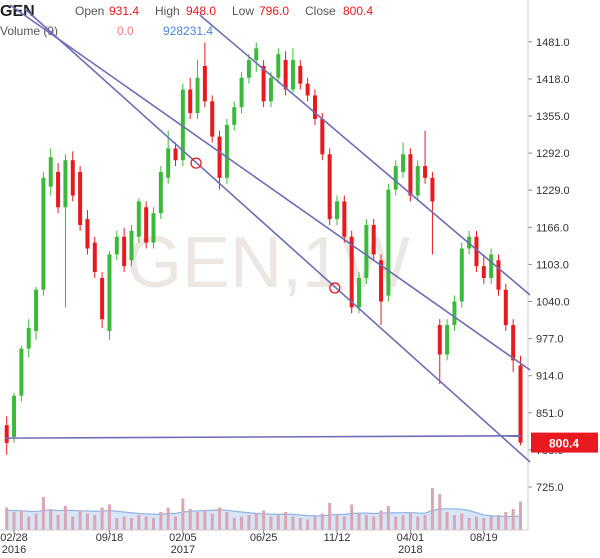  Describe the element at coordinates (552, 265) in the screenshot. I see `y-tick-label: 1103.0` at that location.